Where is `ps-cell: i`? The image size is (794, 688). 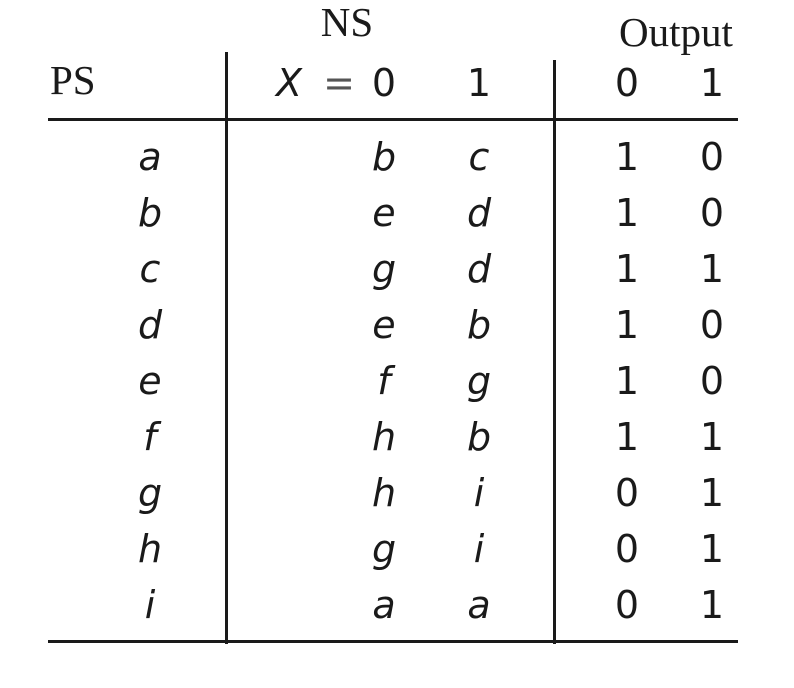
ps-cell: i is located at coordinates (150, 605).